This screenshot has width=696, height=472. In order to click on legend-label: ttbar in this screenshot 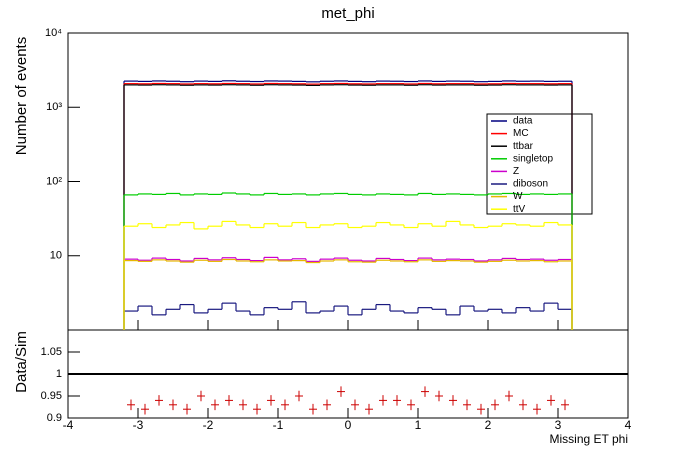, I will do `click(523, 146)`.